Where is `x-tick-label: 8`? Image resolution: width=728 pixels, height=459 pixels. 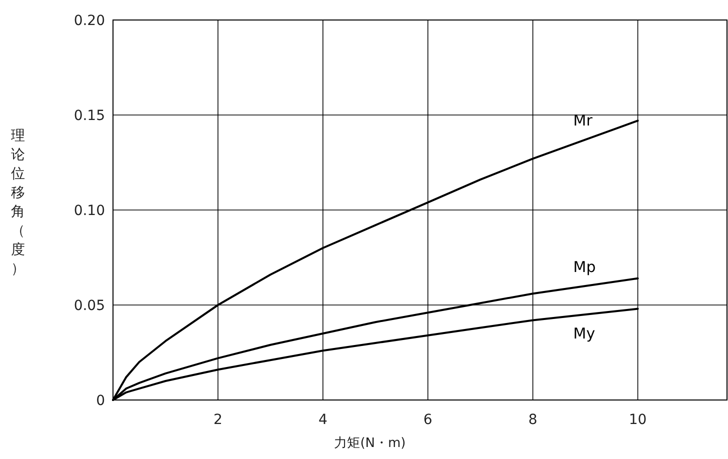
x-tick-label: 8 is located at coordinates (533, 420).